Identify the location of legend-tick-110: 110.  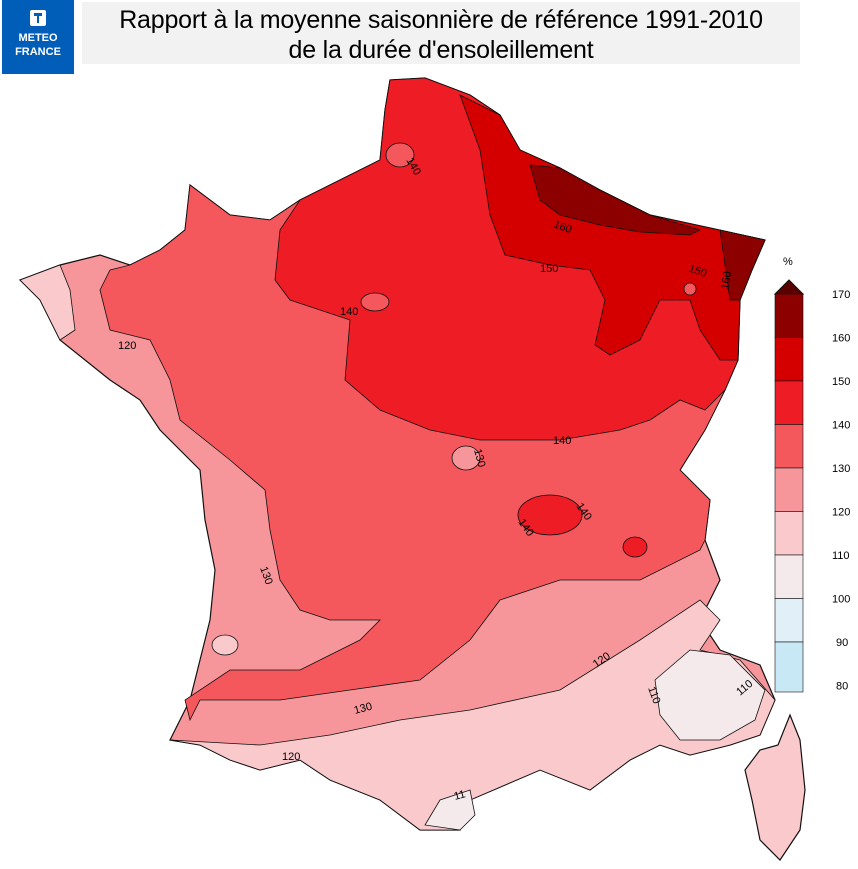
(841, 556).